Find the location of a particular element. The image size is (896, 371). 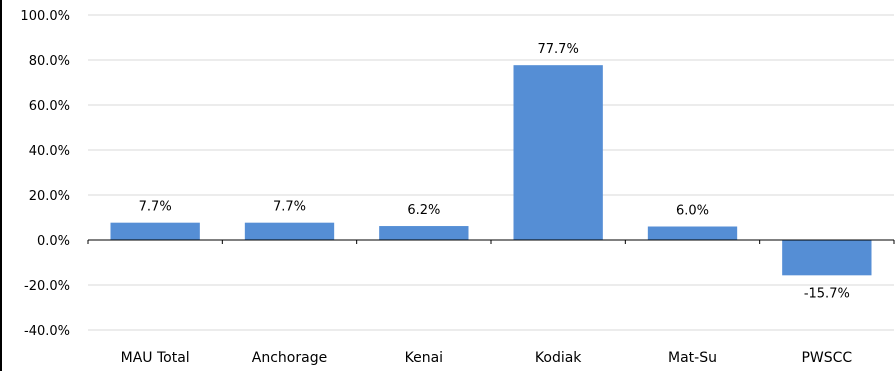

bar-pwscc is located at coordinates (827, 258).